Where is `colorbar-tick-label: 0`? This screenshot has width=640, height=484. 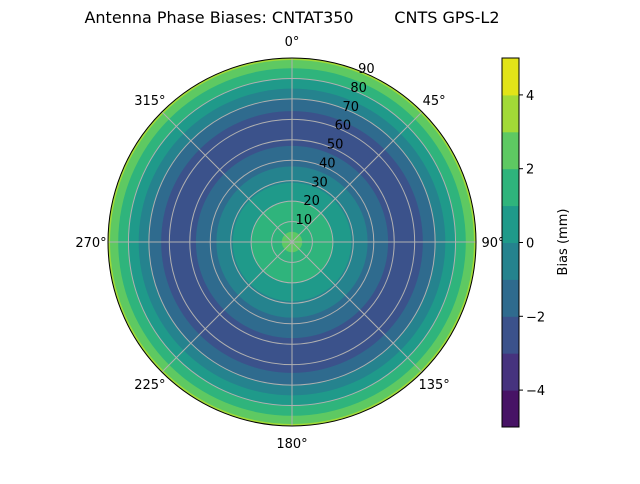 colorbar-tick-label: 0 is located at coordinates (530, 244).